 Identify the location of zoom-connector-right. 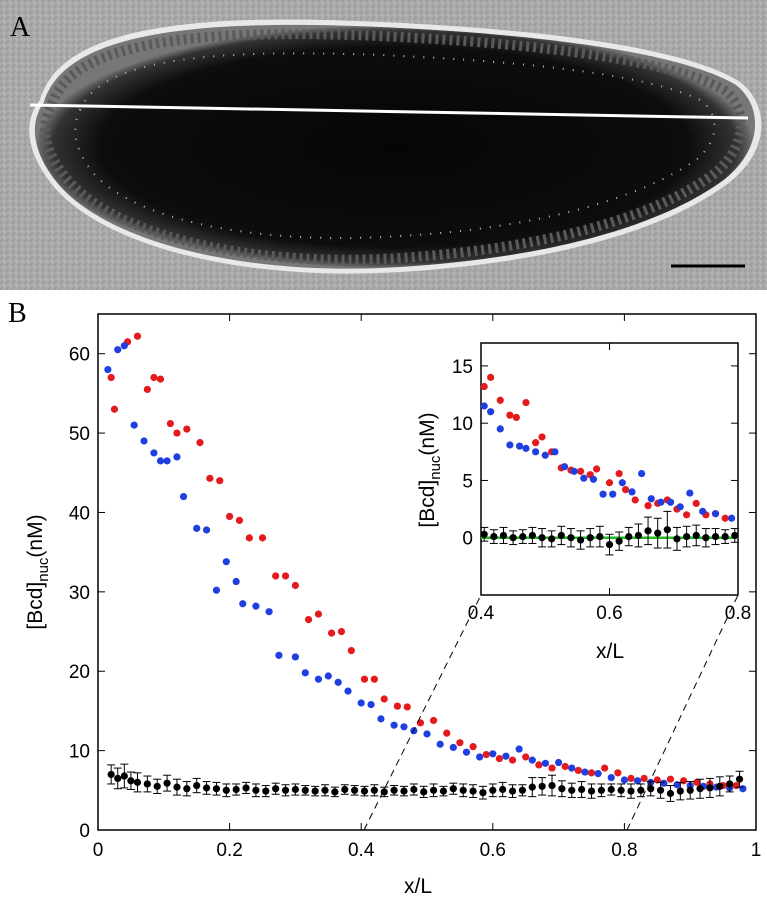
(682, 712).